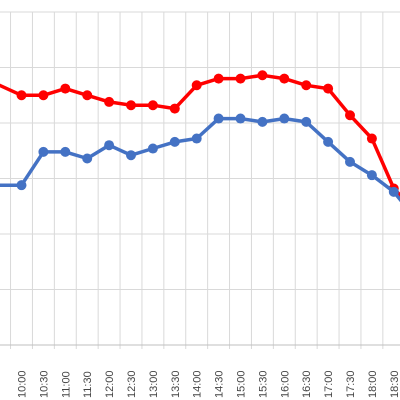  I want to click on x-tick-label: 16:00, so click(285, 384).